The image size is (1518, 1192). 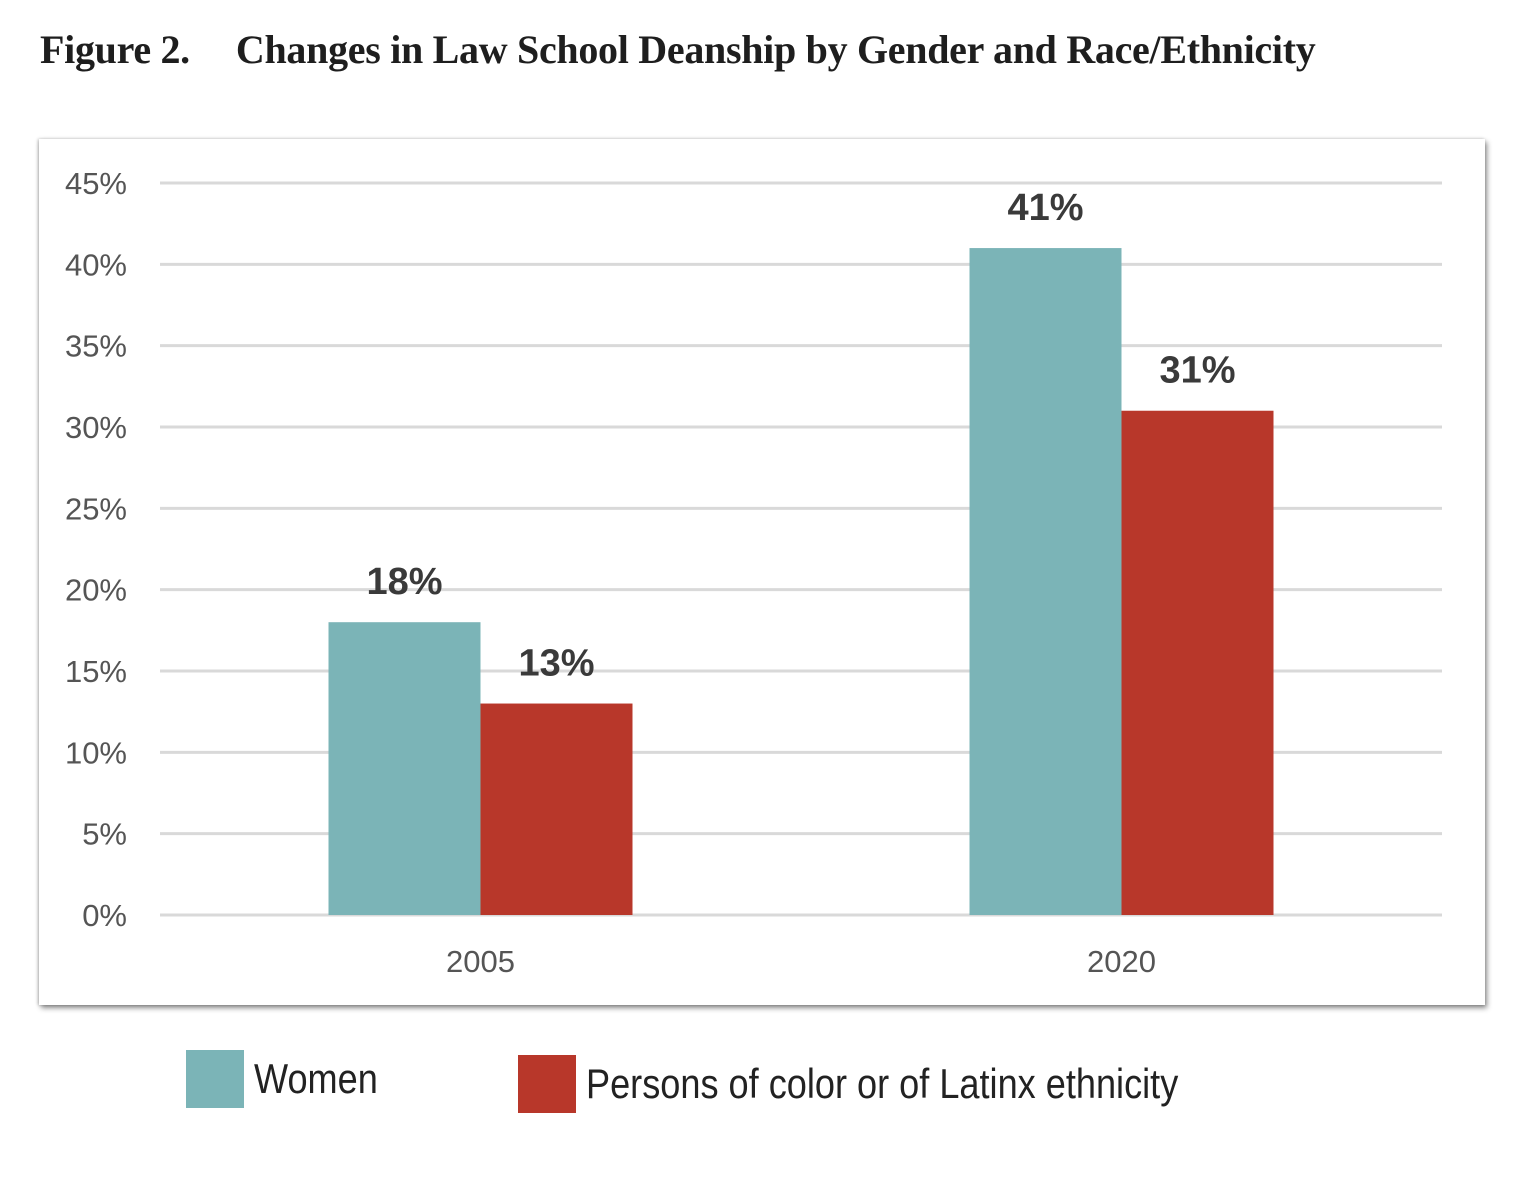 I want to click on y-tick-label: 25%, so click(x=96, y=508).